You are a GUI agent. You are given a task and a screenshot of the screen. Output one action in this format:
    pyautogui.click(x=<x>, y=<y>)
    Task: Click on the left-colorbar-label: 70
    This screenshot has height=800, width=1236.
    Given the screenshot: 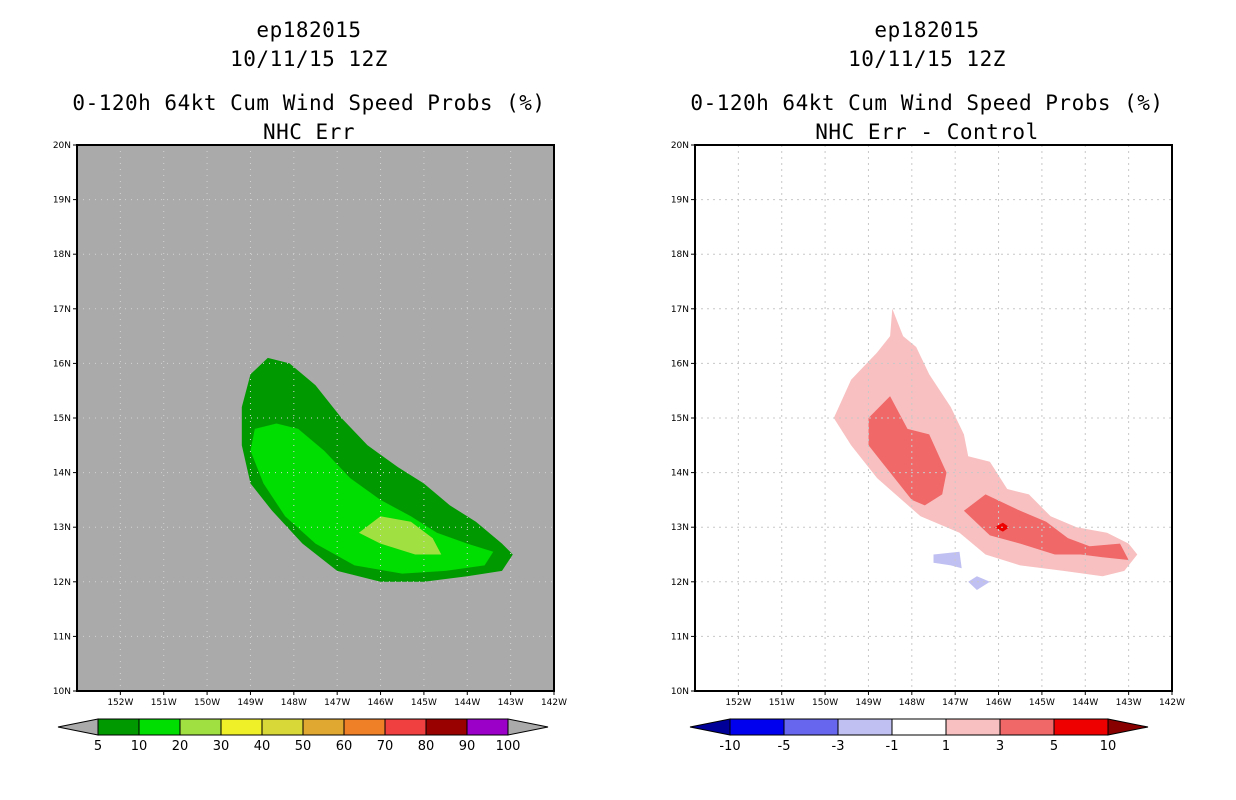 What is the action you would take?
    pyautogui.click(x=385, y=746)
    